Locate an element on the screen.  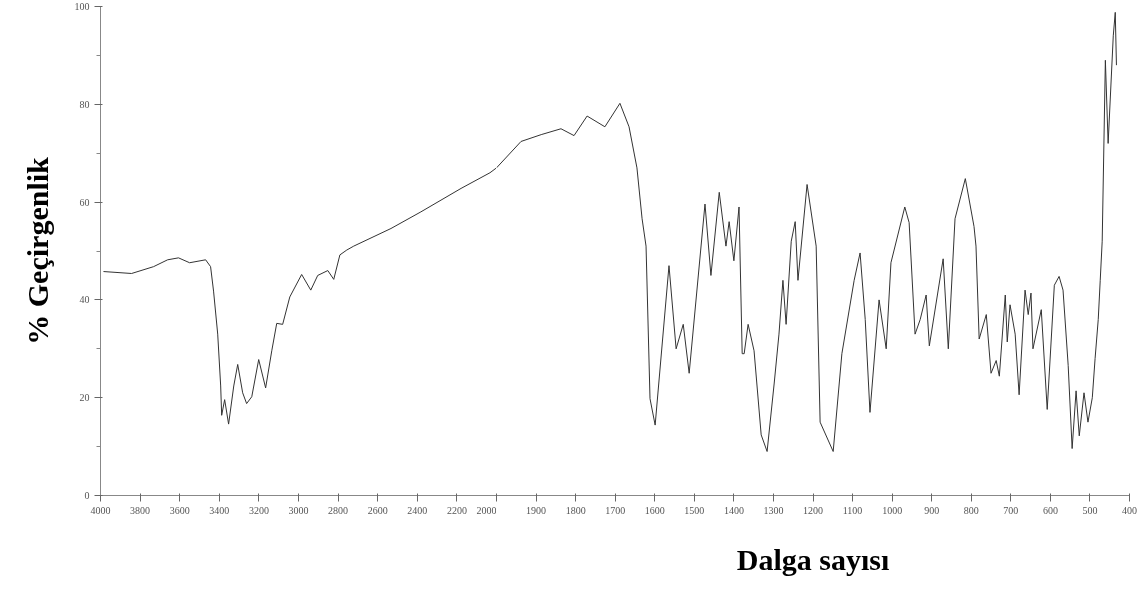
x-tick-label: 1900 is located at coordinates (536, 510).